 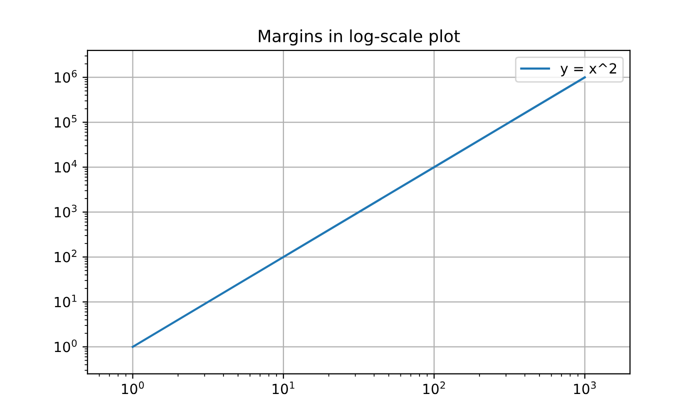 What do you see at coordinates (65, 256) in the screenshot?
I see `y-tick-label: 10$^{2}$` at bounding box center [65, 256].